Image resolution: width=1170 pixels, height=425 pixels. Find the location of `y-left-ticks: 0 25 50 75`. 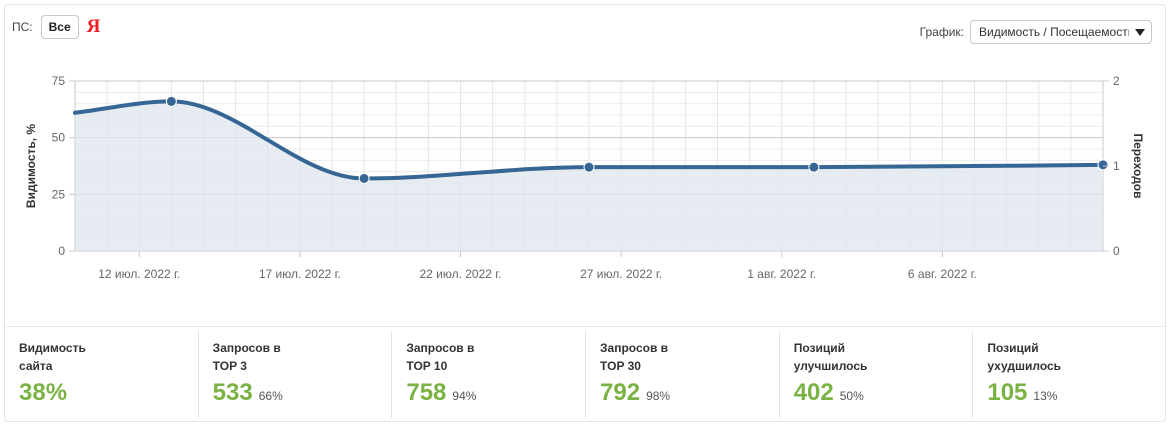

y-left-ticks: 0 25 50 75 is located at coordinates (63, 166).